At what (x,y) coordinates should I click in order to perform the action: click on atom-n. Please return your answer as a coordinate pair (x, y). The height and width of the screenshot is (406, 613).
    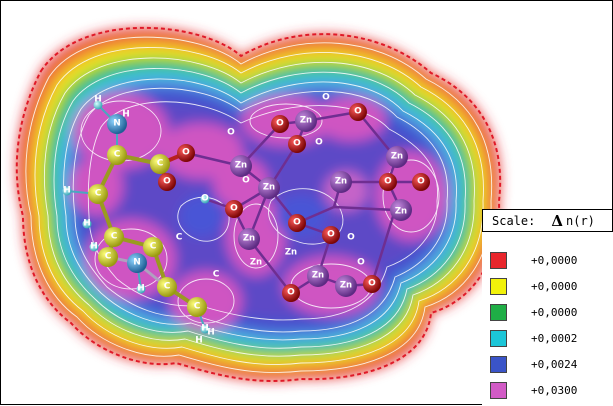
    Looking at the image, I should click on (117, 124).